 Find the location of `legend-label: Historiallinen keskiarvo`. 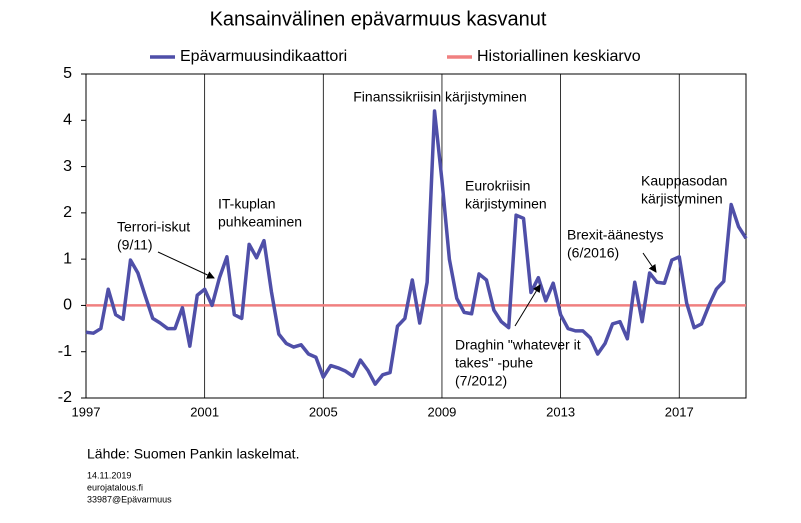

legend-label: Historiallinen keskiarvo is located at coordinates (559, 56).